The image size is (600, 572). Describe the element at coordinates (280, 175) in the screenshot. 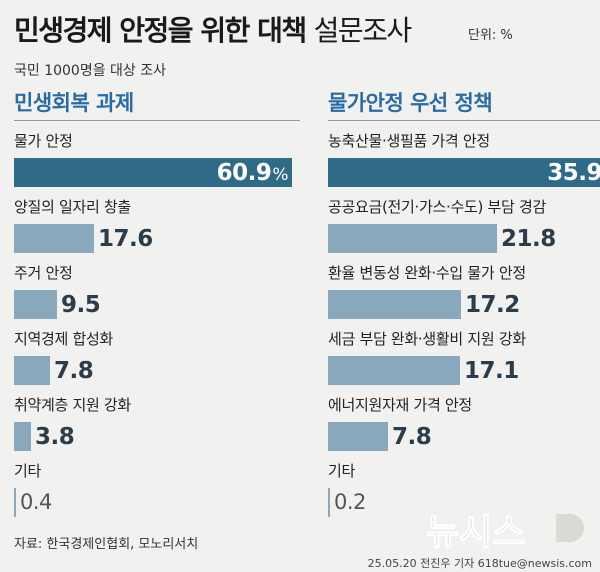

I see `percent-suffix: %` at that location.